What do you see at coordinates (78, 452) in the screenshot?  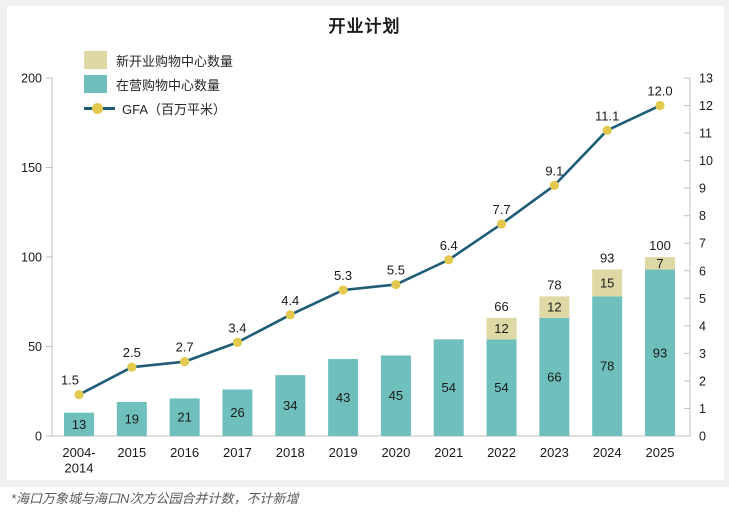 I see `x-axis-category-label: 2004-` at bounding box center [78, 452].